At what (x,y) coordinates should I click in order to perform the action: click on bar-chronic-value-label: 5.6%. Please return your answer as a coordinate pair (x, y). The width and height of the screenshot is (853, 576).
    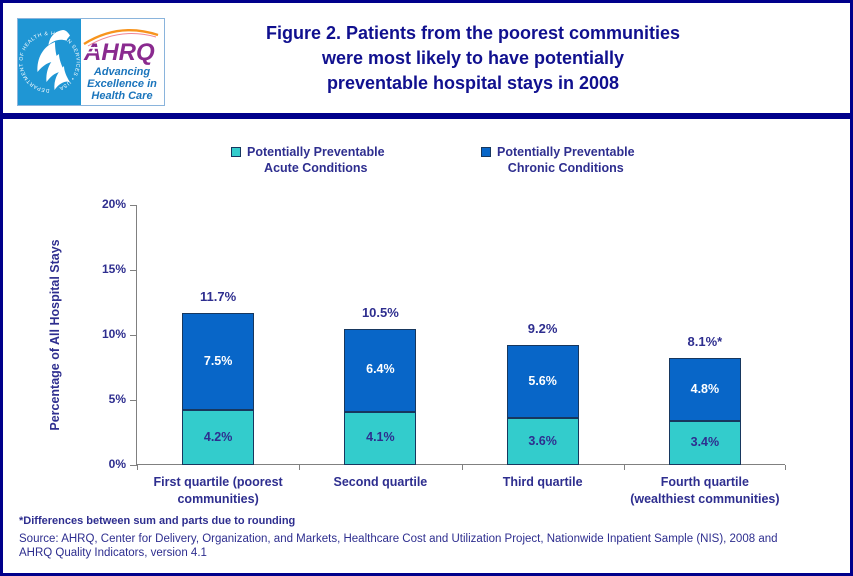
    Looking at the image, I should click on (542, 380).